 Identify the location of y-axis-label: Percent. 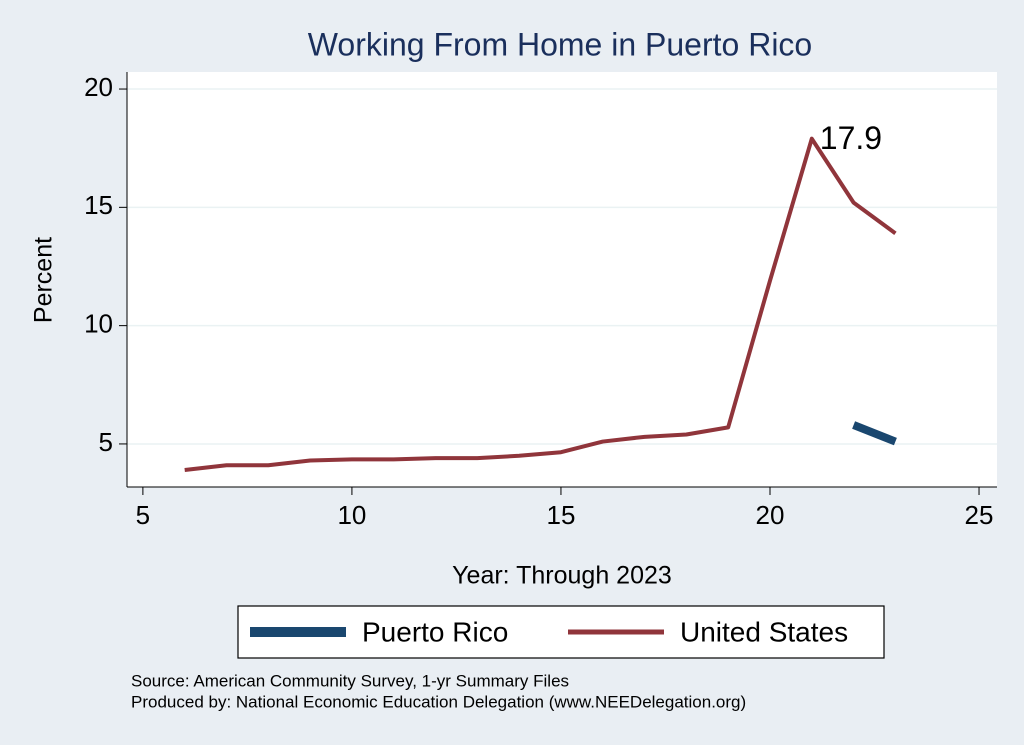
(44, 280).